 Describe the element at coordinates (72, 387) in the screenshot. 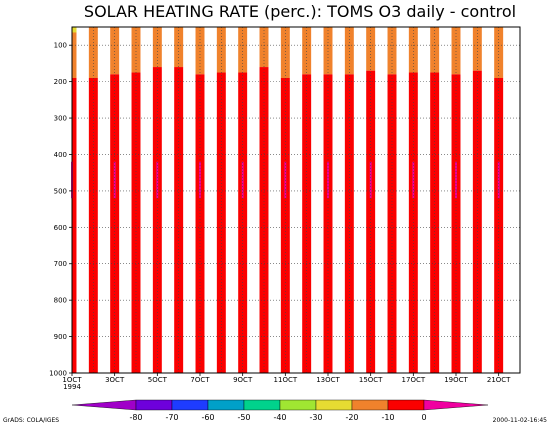

I see `x-tick-label: 1994` at that location.